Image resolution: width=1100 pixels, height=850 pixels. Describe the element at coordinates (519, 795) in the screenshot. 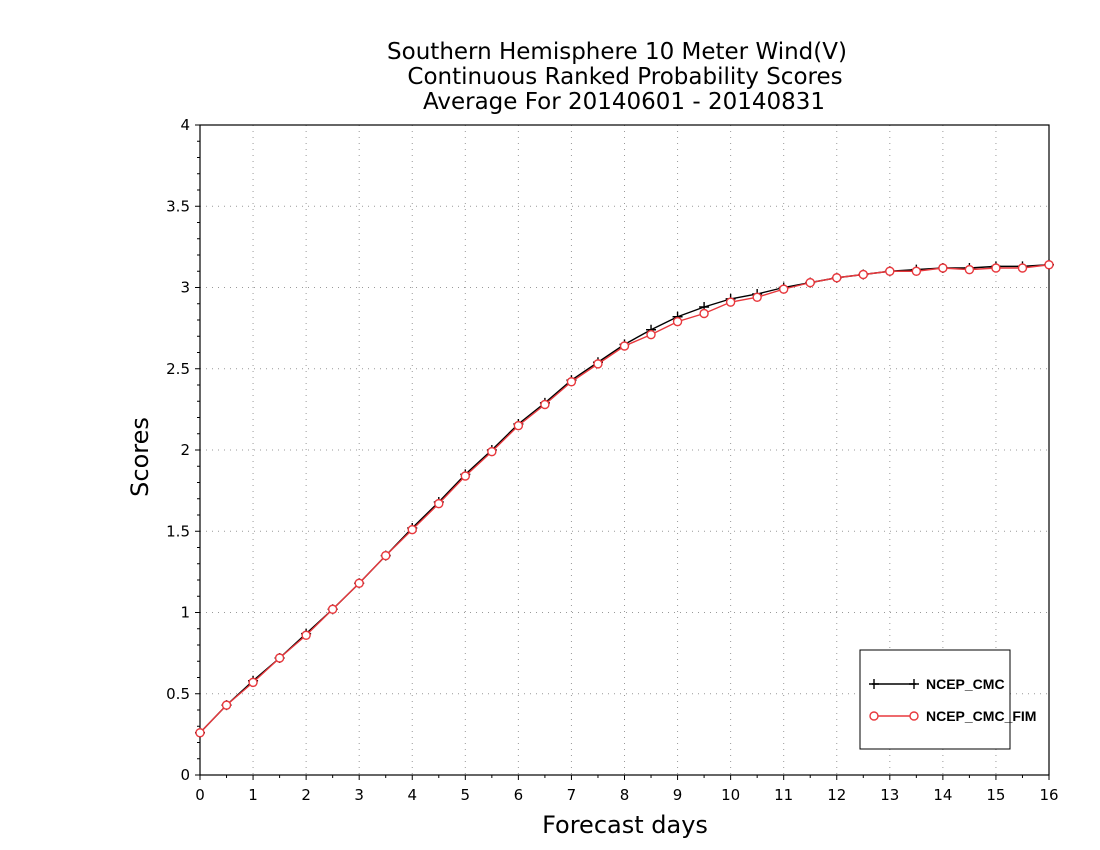

I see `x-tick-label: 6` at that location.